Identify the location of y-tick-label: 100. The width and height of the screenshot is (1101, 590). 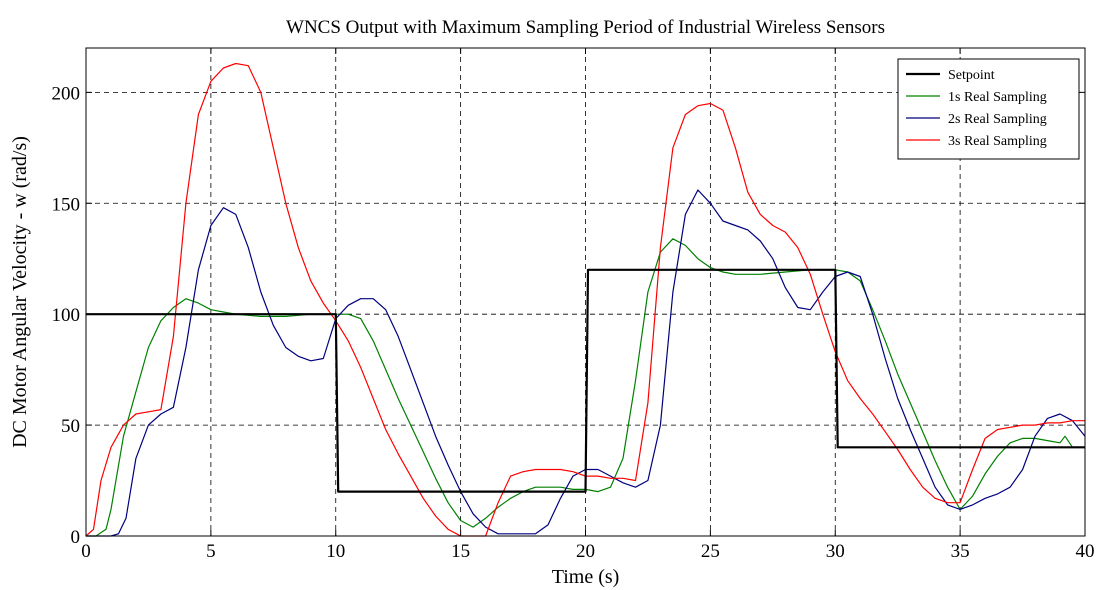
(66, 315).